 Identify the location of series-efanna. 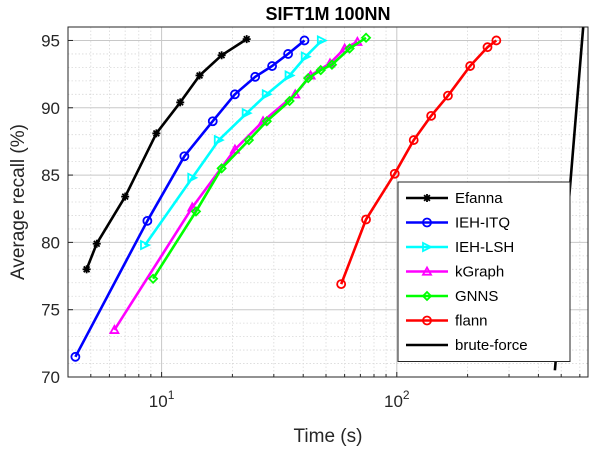
(166, 154).